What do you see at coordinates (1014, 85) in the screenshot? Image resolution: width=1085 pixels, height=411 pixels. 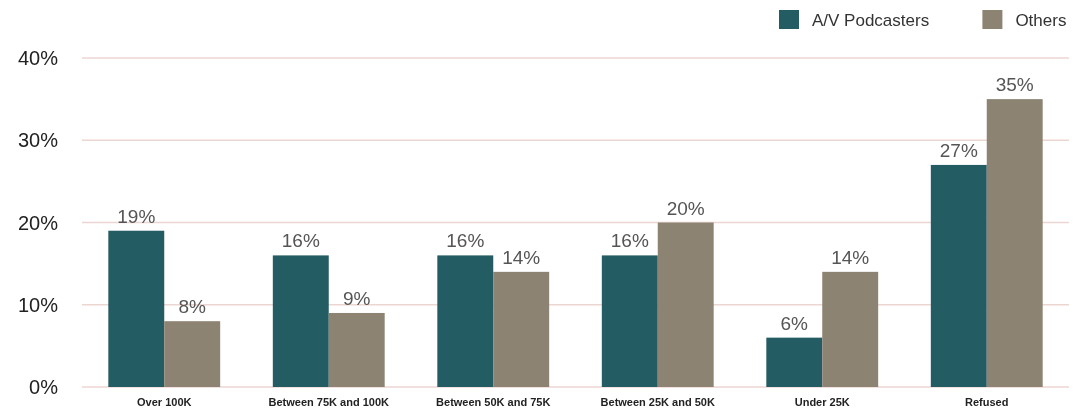 I see `data-label: 35%` at bounding box center [1014, 85].